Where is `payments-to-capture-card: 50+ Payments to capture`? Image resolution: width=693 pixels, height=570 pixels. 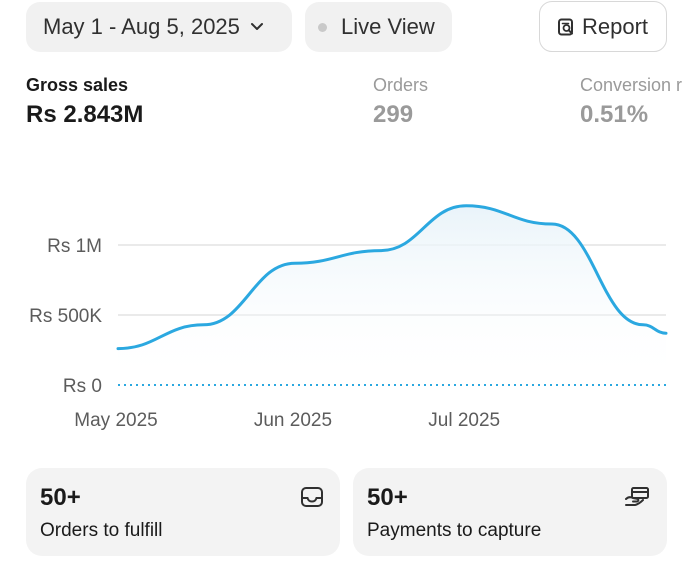
payments-to-capture-card: 50+ Payments to capture is located at coordinates (510, 512).